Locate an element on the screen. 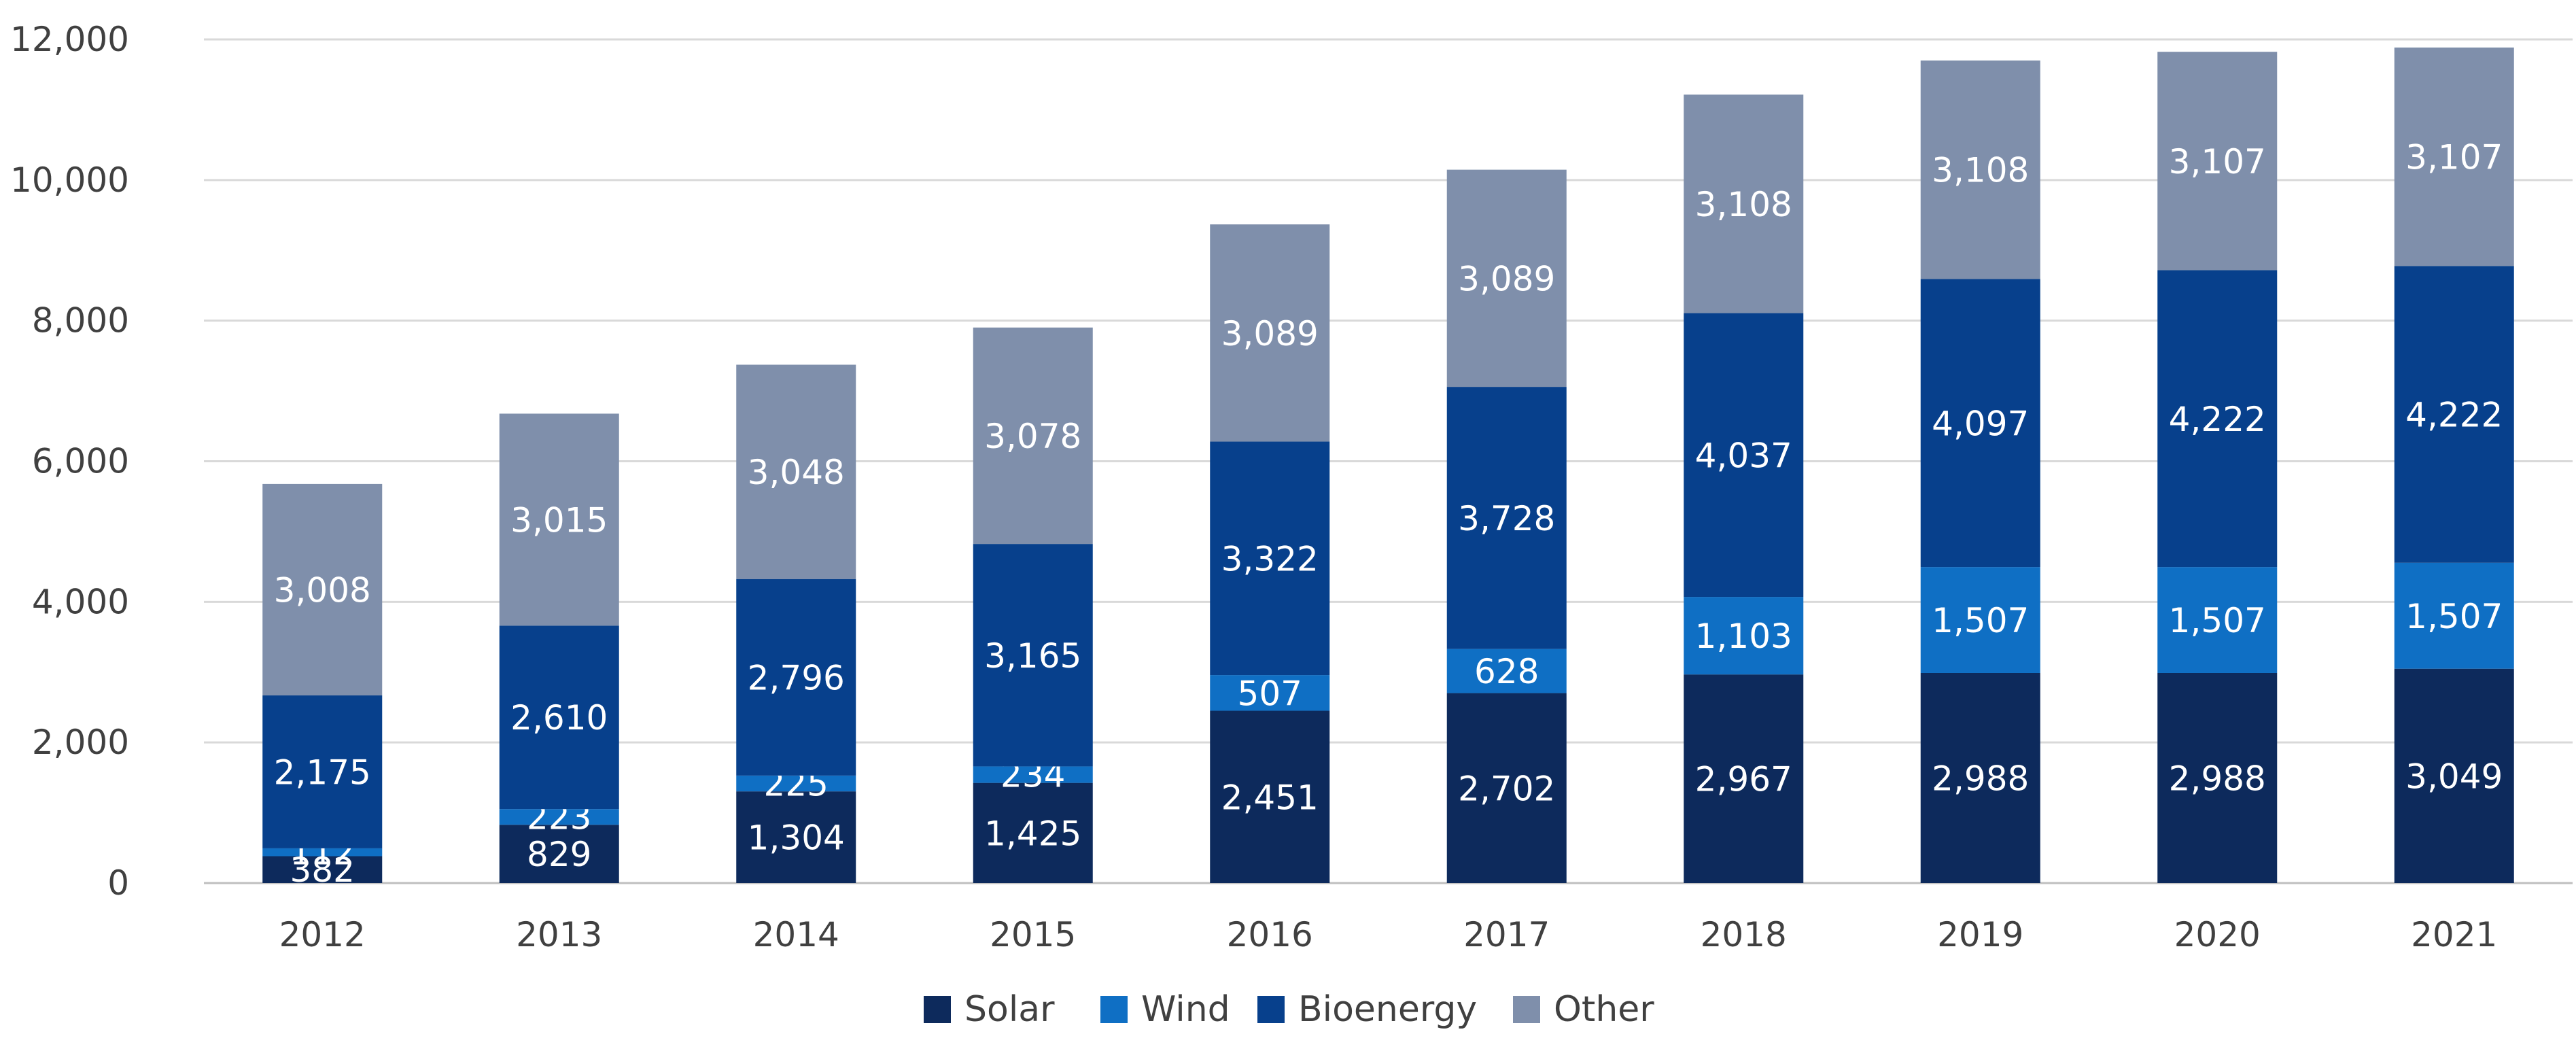 This screenshot has width=2576, height=1053. data-label-bioenergy: 4,037 is located at coordinates (1743, 455).